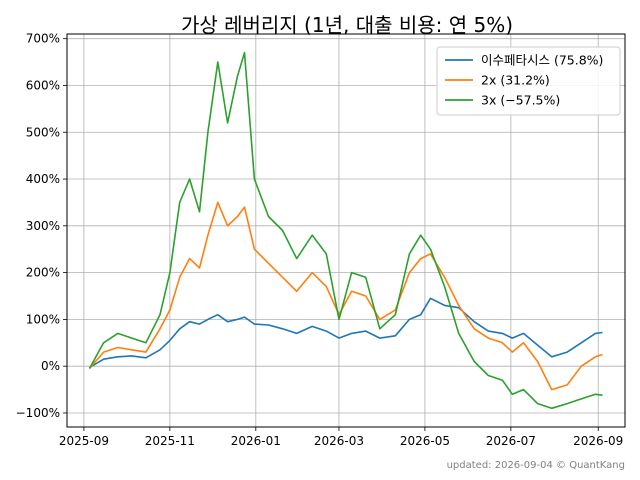 Image resolution: width=640 pixels, height=480 pixels. I want to click on y-tick-label: 300%, so click(43, 226).